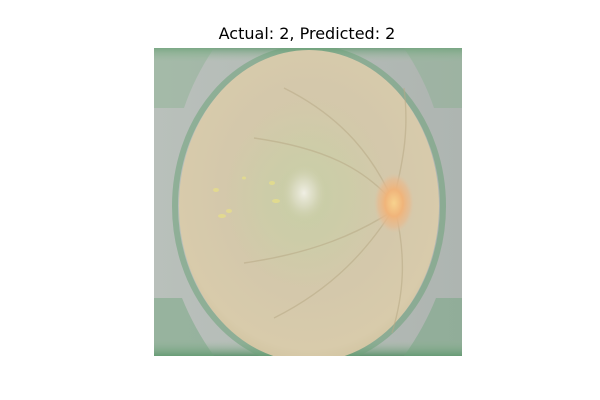 Image resolution: width=600 pixels, height=400 pixels. Describe the element at coordinates (184, 327) in the screenshot. I see `corner-fringe-bl` at that location.